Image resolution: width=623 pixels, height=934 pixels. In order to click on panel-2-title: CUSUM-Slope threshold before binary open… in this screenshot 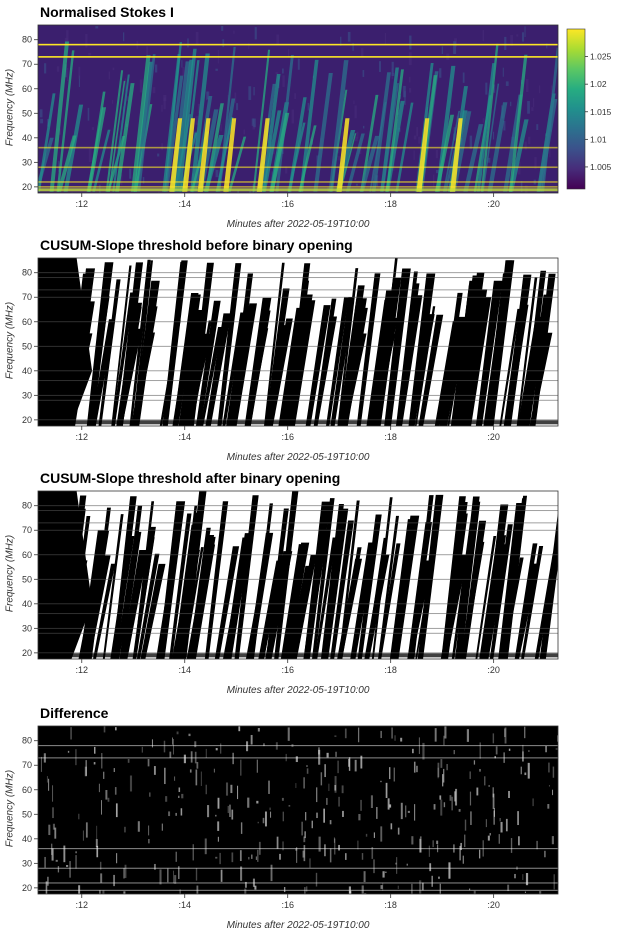, I will do `click(196, 245)`.